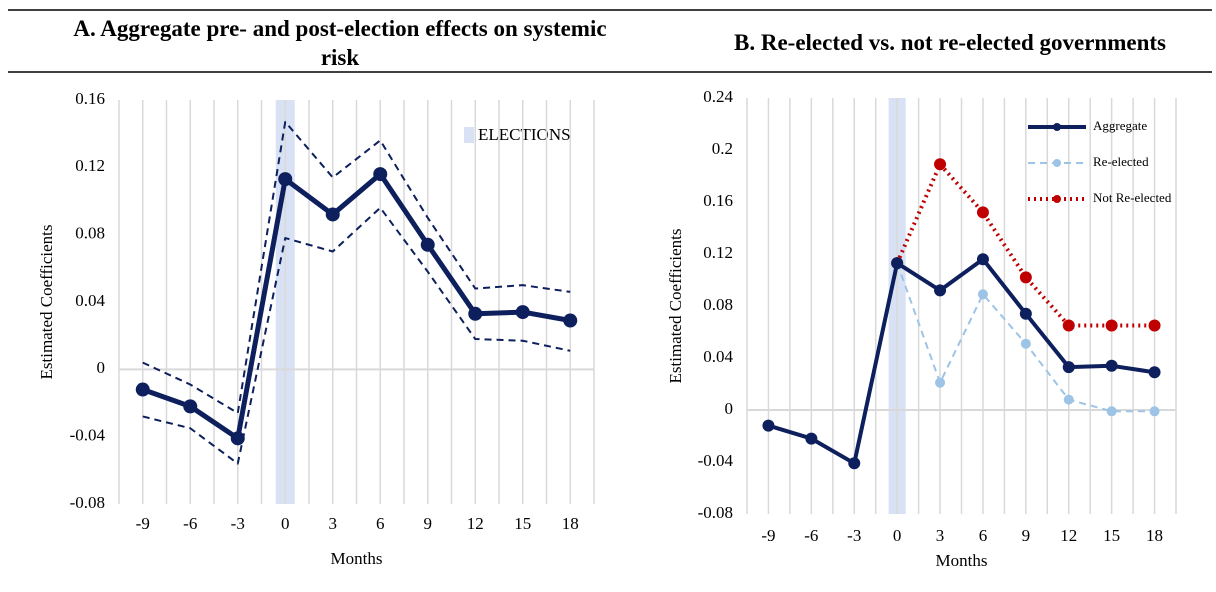 The height and width of the screenshot is (592, 1216). Describe the element at coordinates (1120, 125) in the screenshot. I see `legend-label: Aggregate` at that location.